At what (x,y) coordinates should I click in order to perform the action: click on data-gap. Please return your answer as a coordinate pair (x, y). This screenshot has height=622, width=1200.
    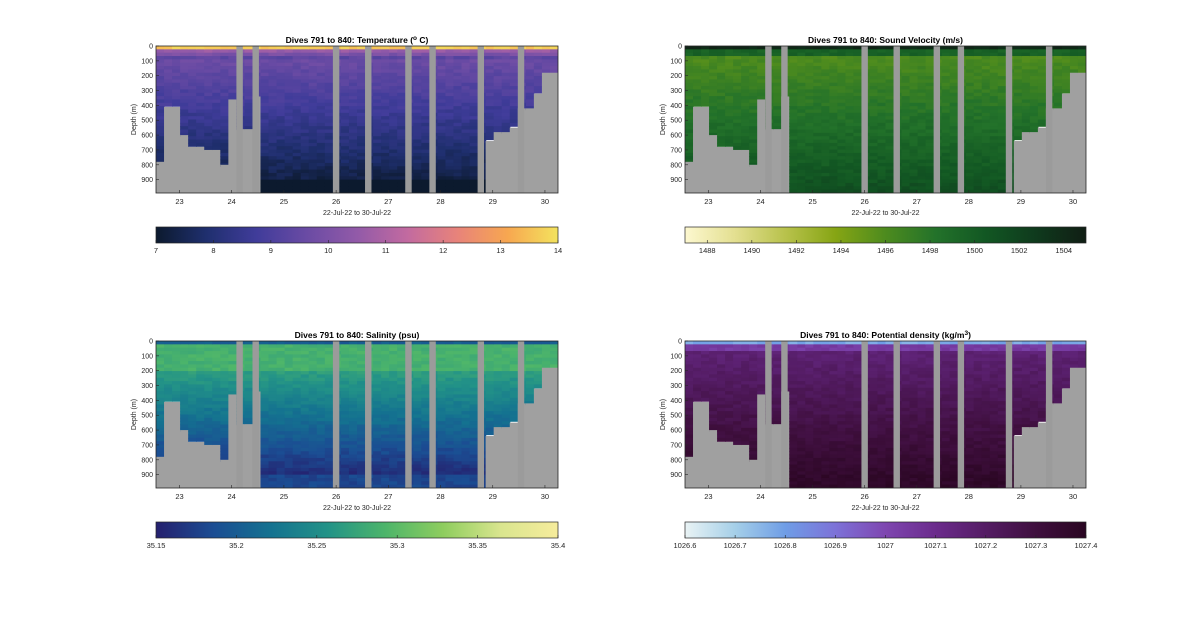
    Looking at the image, I should click on (937, 119).